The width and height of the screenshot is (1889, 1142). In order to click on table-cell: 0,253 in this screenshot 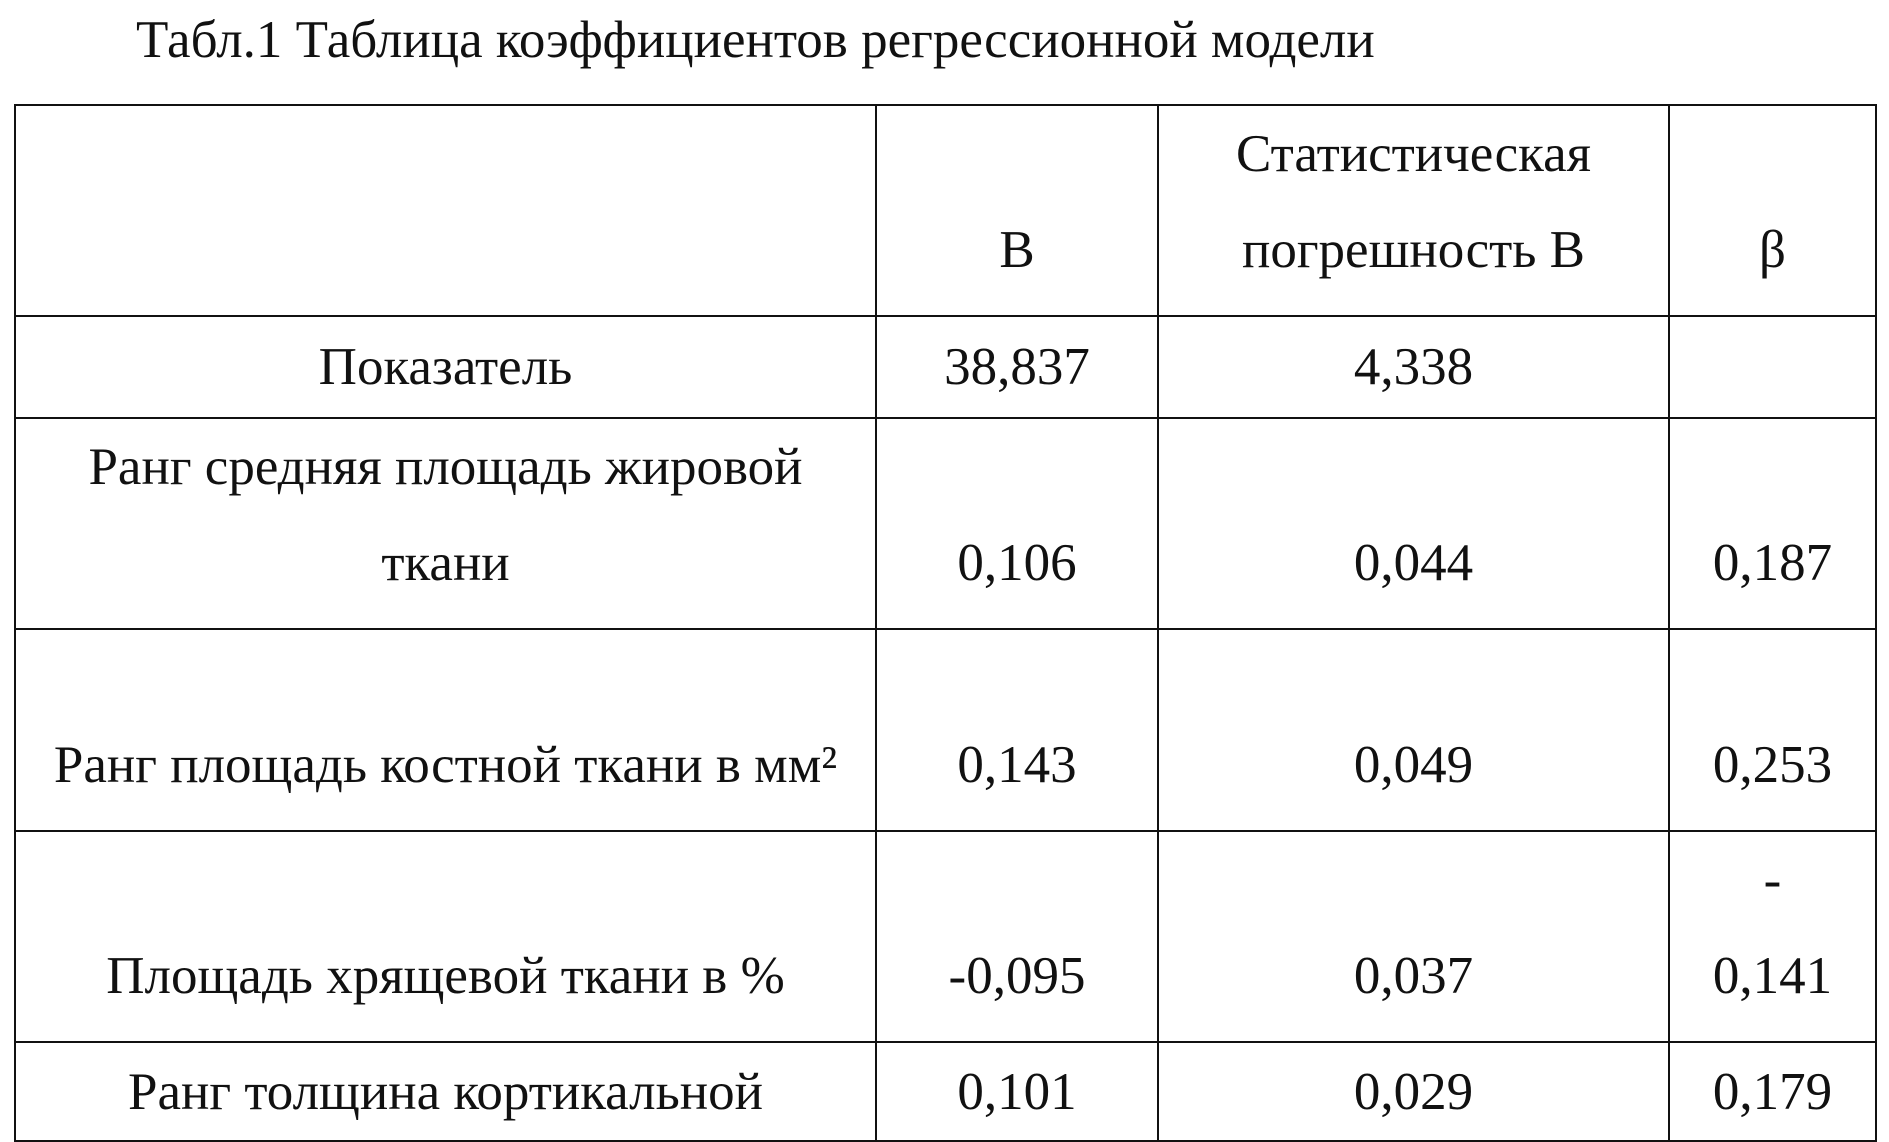, I will do `click(1772, 730)`.